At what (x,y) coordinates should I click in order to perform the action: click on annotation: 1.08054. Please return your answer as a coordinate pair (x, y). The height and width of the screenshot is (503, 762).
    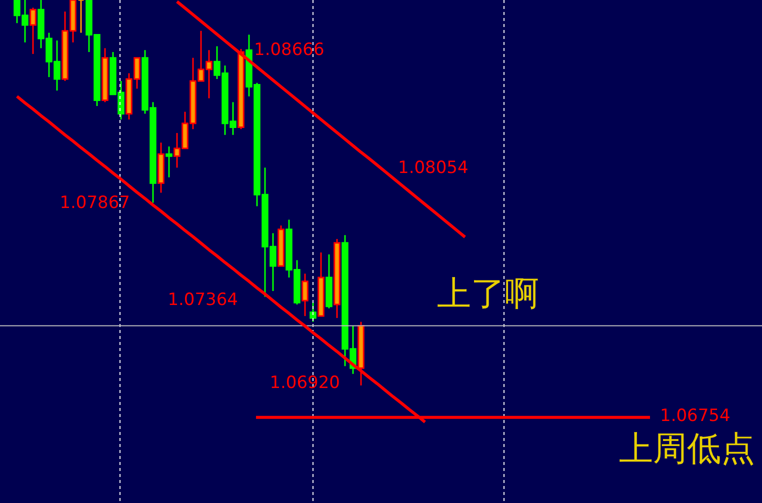
    Looking at the image, I should click on (433, 168).